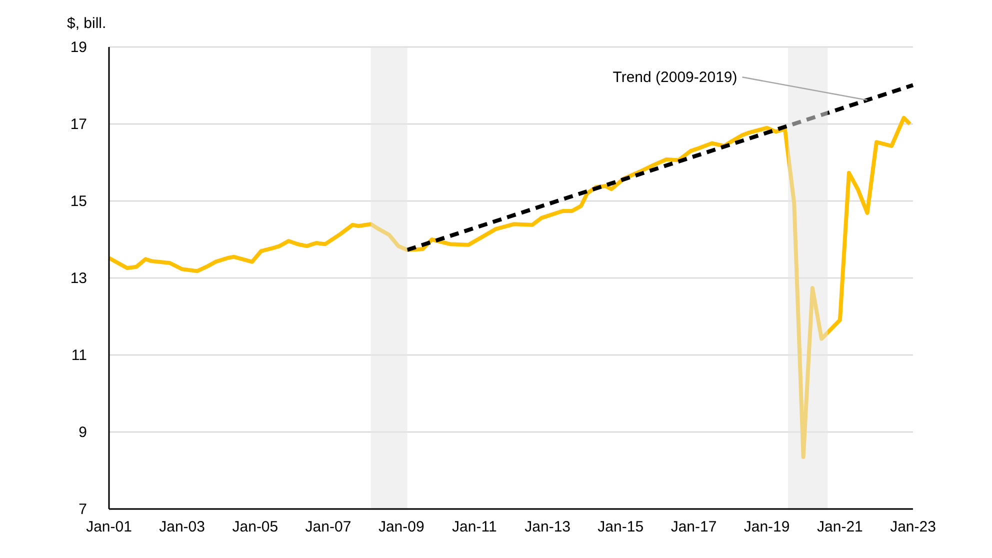 Image resolution: width=992 pixels, height=558 pixels. I want to click on x-tick-label: Jan-13, so click(547, 527).